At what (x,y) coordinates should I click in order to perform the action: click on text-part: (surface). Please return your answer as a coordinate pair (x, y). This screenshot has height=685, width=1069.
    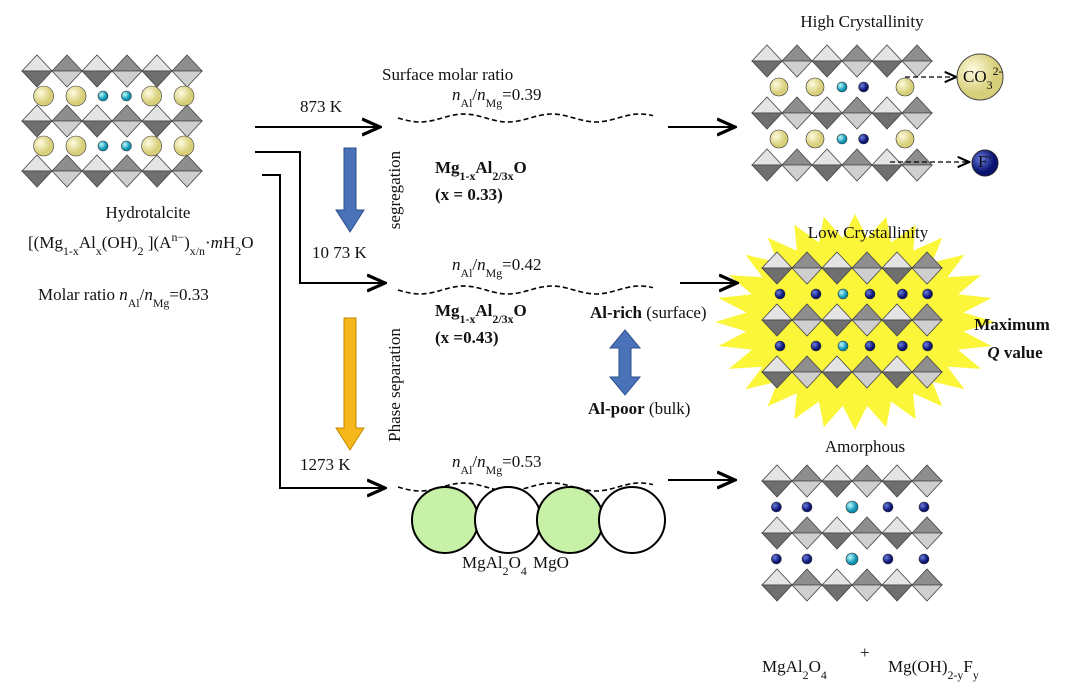
    Looking at the image, I should click on (674, 312).